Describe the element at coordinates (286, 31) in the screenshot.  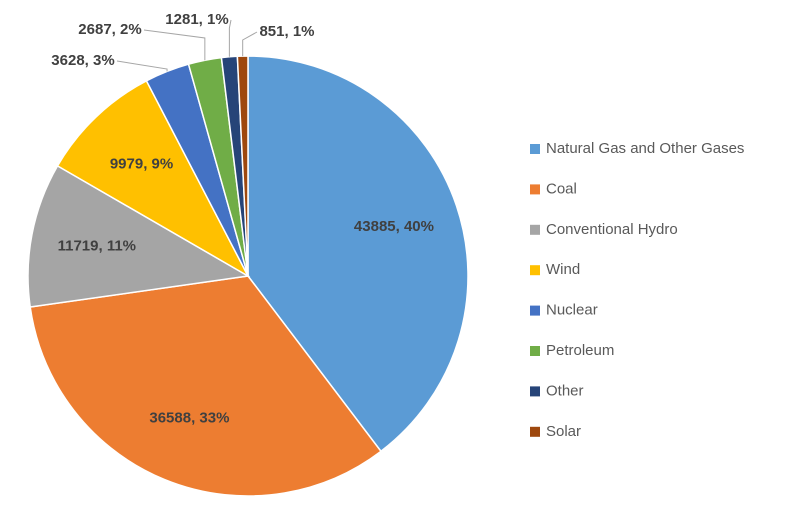
I see `data-label: 851, 1%` at that location.